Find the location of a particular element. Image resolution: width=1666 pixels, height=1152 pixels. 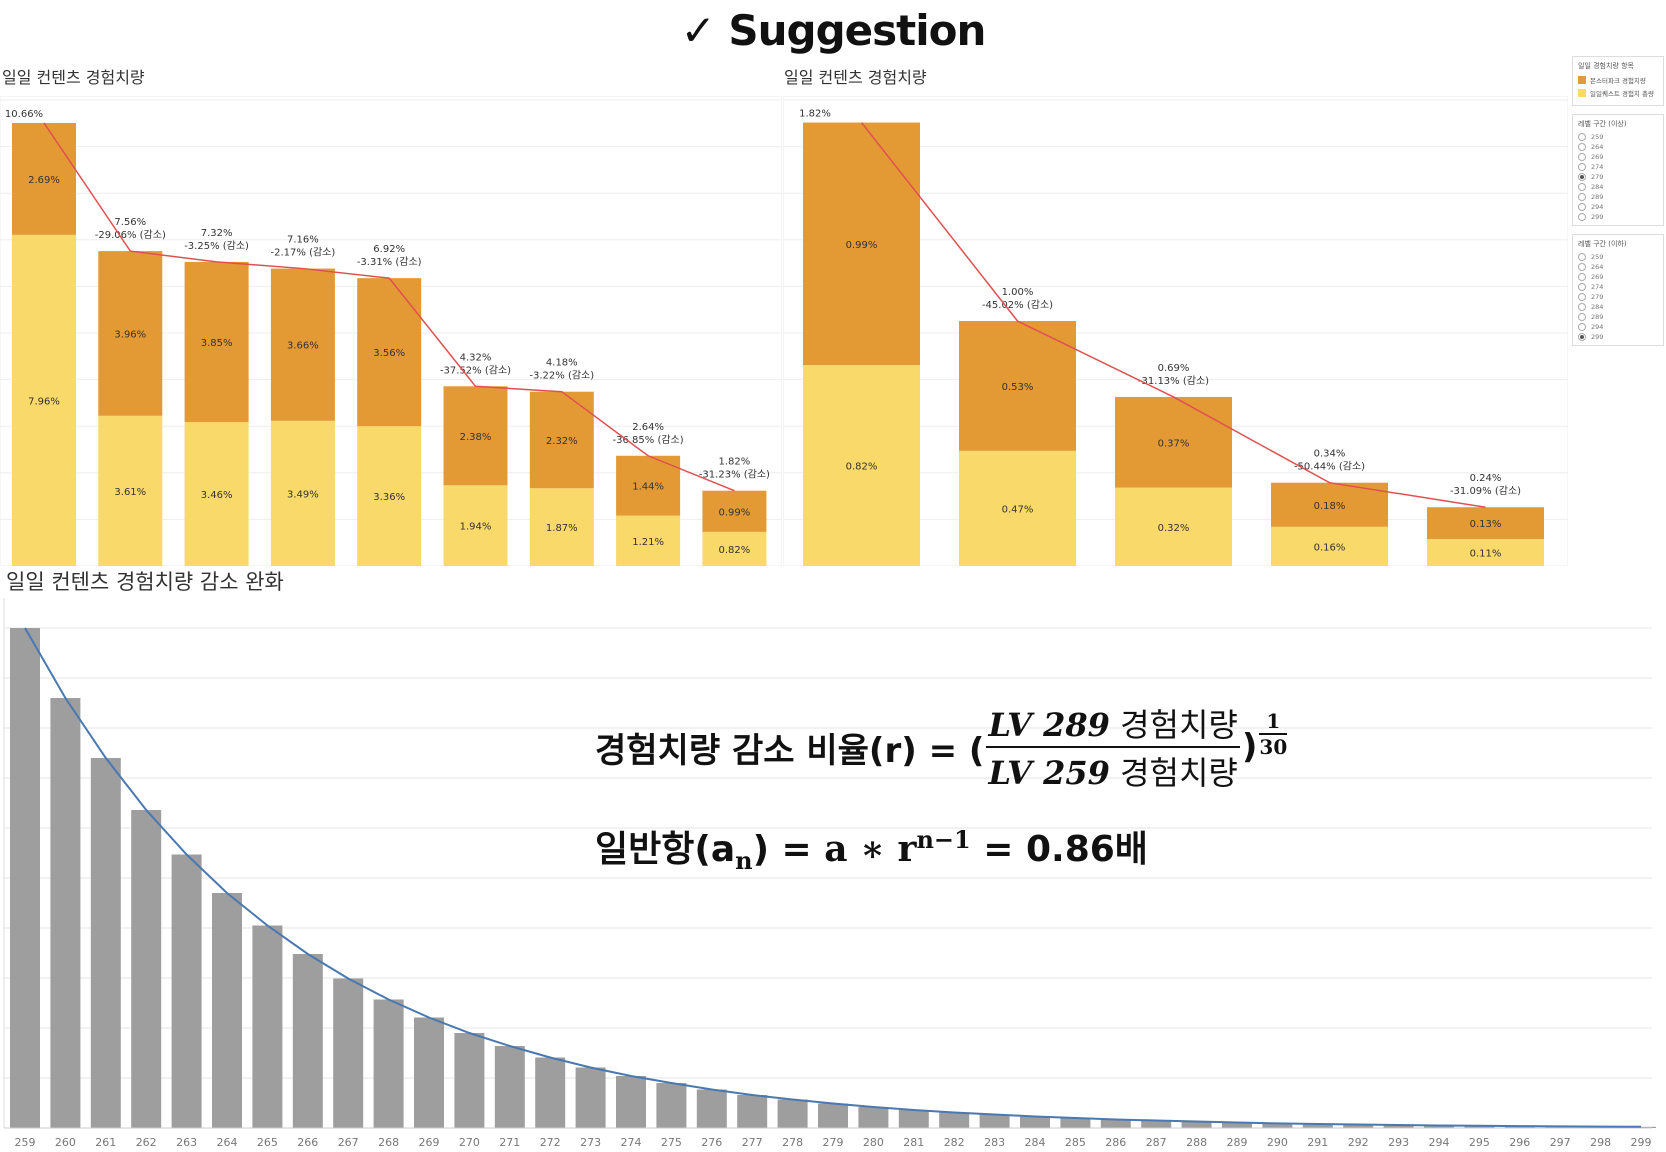

legend-item-label: 몬스터파크 경험치량 is located at coordinates (1618, 81).